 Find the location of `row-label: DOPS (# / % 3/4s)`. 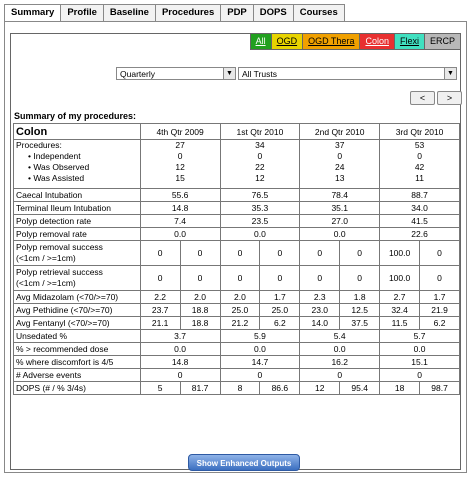

row-label: DOPS (# / % 3/4s) is located at coordinates (77, 388).